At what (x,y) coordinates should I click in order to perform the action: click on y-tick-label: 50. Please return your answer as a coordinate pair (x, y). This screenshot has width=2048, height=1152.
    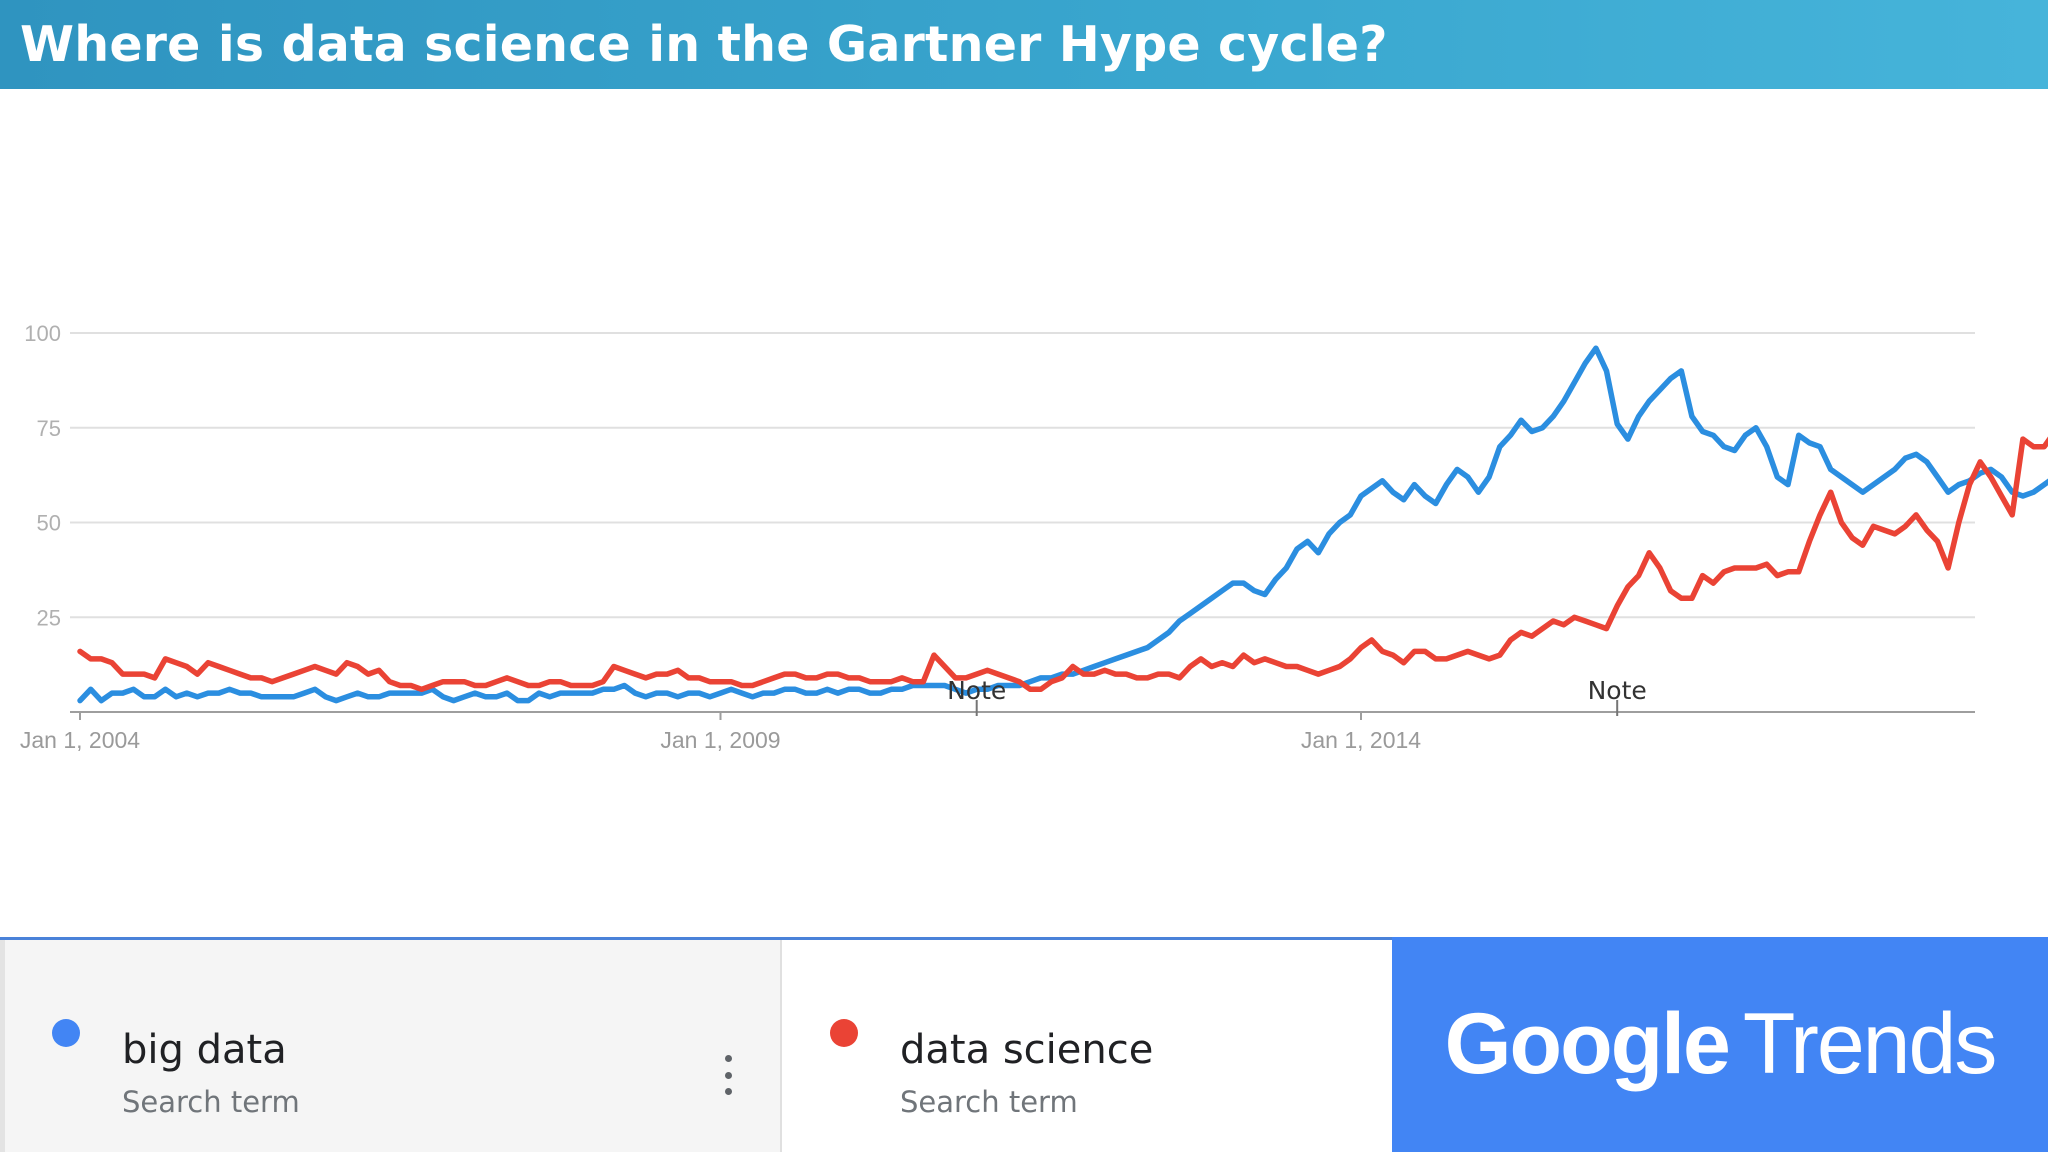
    Looking at the image, I should click on (49, 523).